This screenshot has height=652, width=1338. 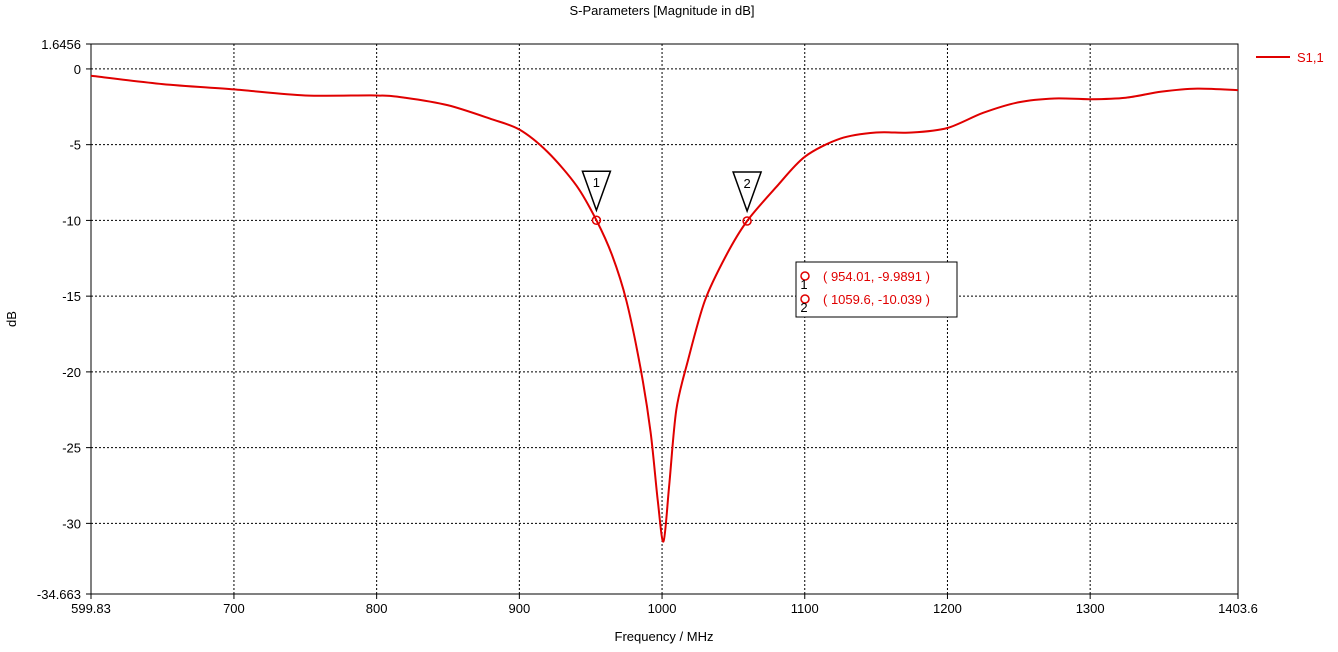 I want to click on chart-title: S-Parameters [Magnitude in dB], so click(x=662, y=10).